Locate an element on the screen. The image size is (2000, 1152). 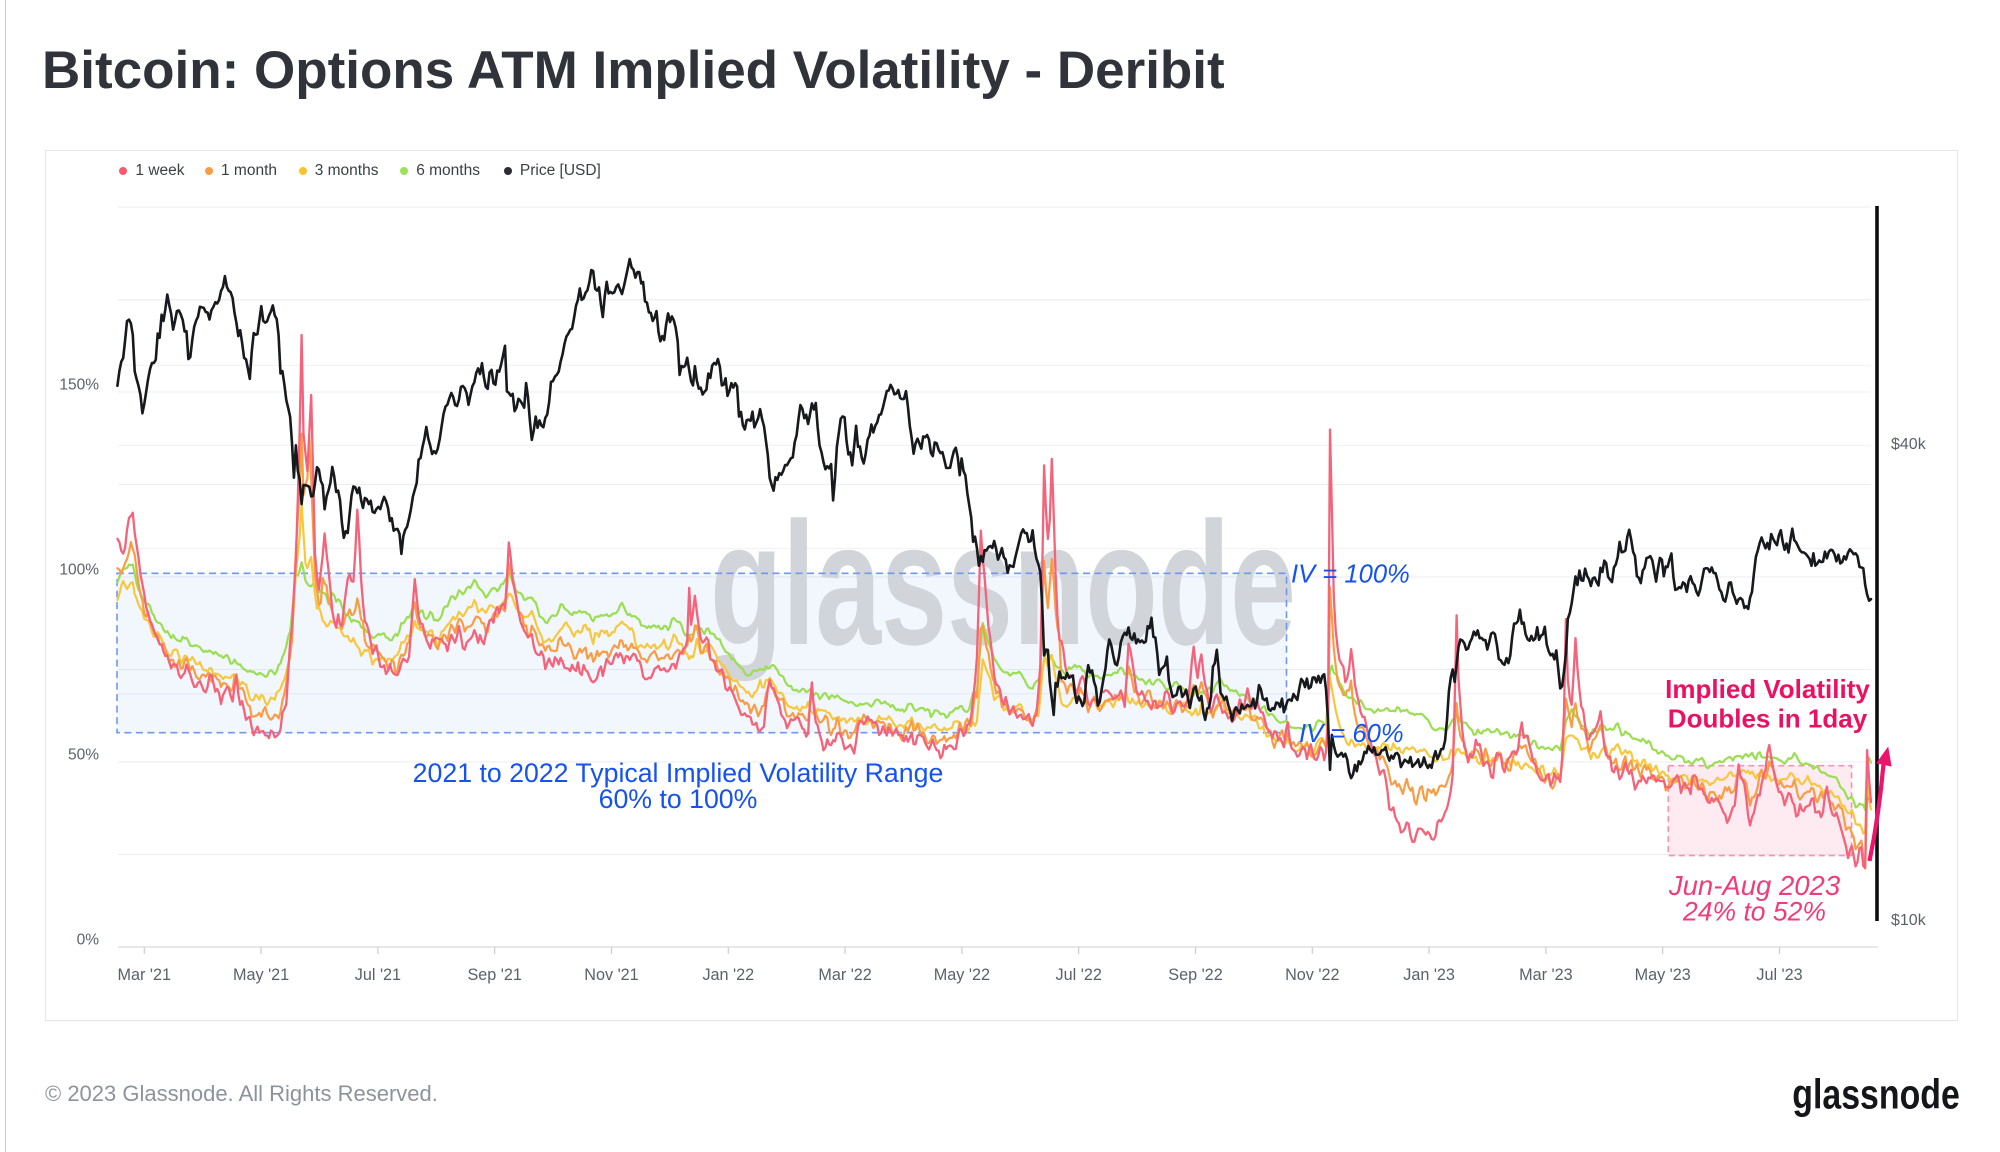
svg-text: IV = 60% is located at coordinates (1351, 734).